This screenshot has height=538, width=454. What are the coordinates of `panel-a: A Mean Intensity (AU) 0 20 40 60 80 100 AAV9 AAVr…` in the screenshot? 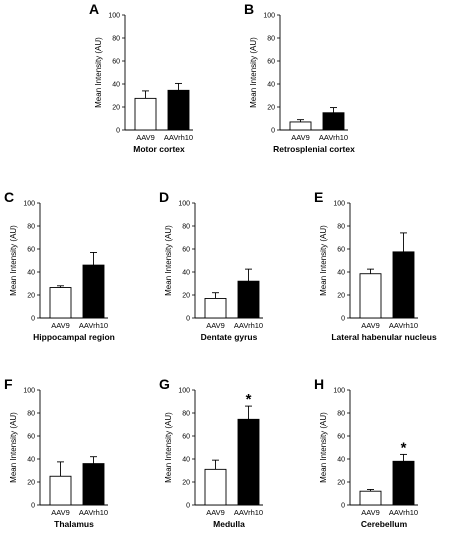 It's located at (141, 77).